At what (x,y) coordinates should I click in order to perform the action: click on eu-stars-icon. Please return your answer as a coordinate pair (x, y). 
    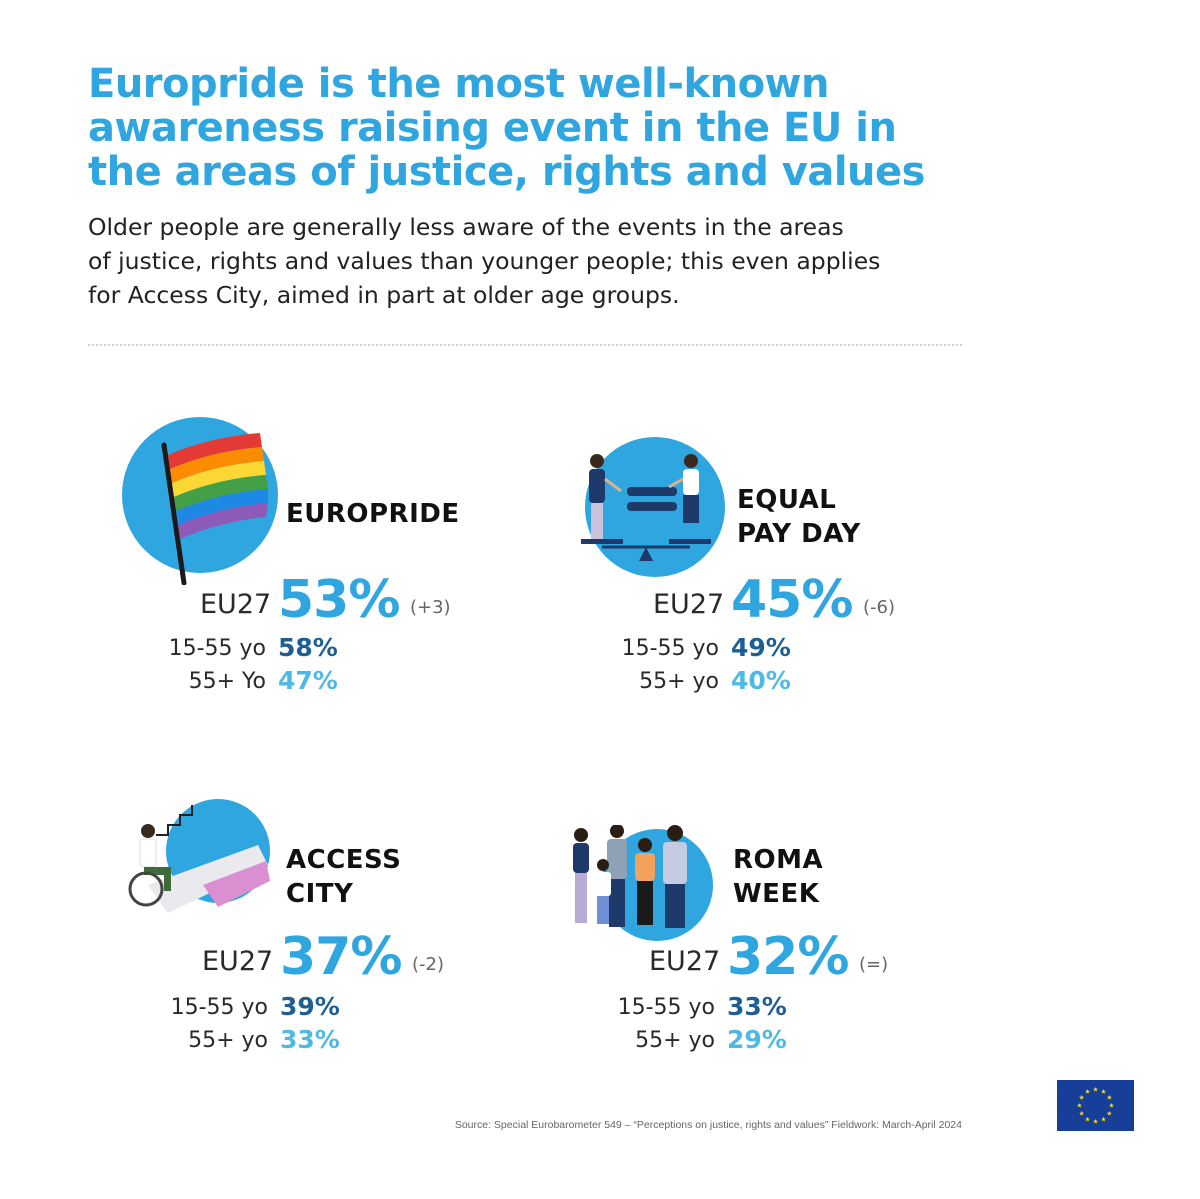
    Looking at the image, I should click on (1095, 1105).